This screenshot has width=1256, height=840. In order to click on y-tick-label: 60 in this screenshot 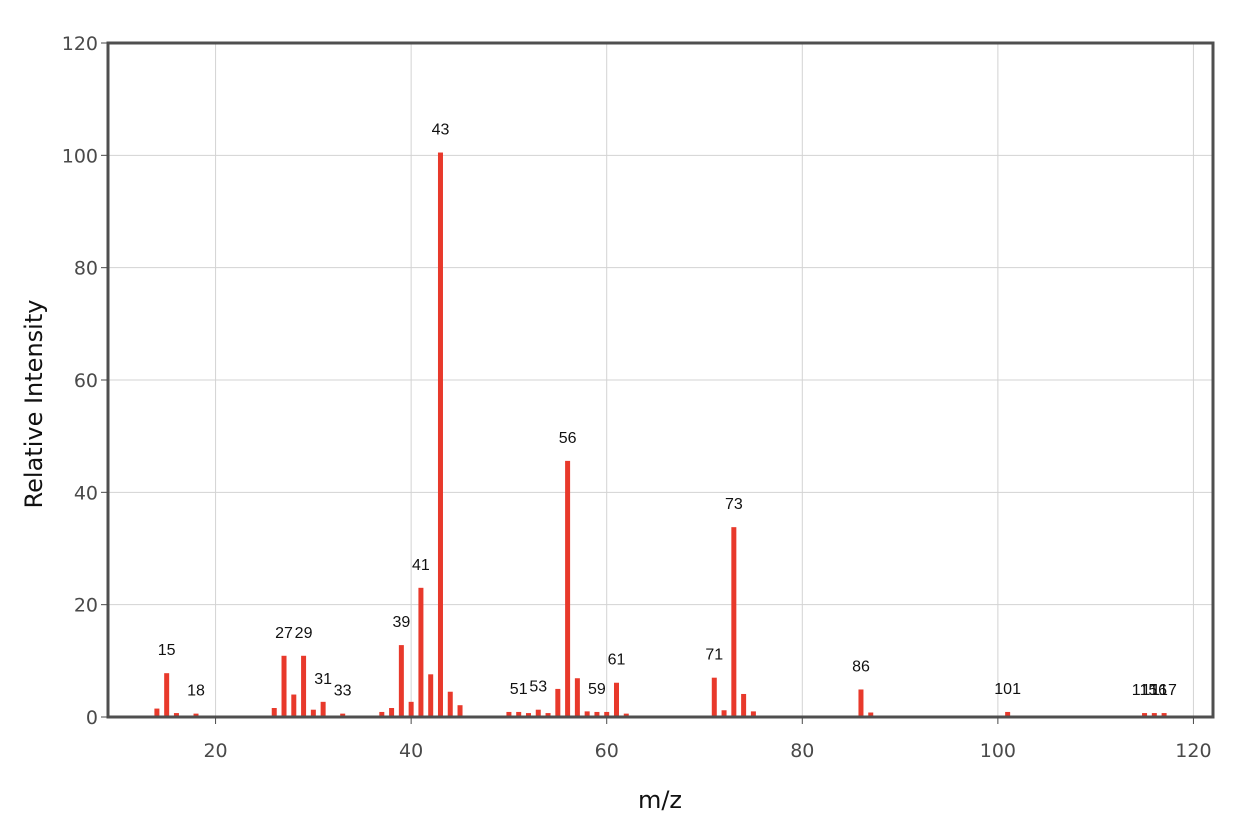, I will do `click(86, 381)`.